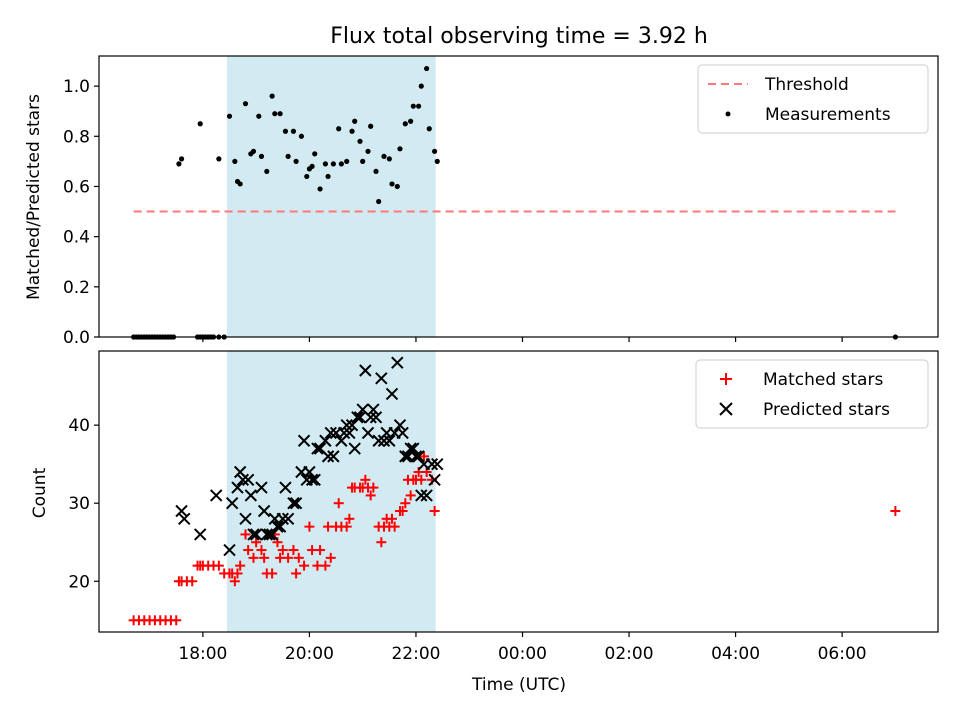 Image resolution: width=960 pixels, height=720 pixels. I want to click on x-tick-label: 20:00, so click(309, 654).